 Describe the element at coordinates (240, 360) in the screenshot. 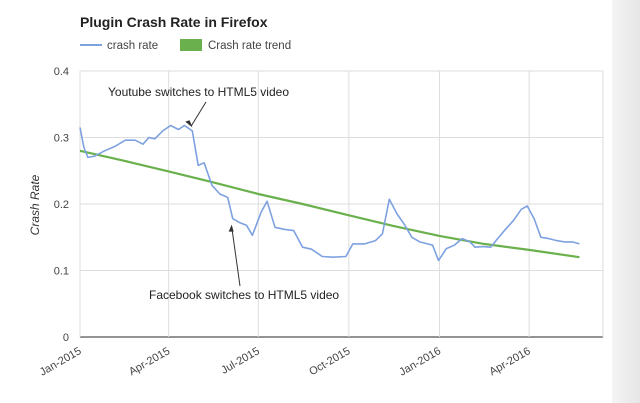

I see `x-tick-label: Jul-2015` at that location.